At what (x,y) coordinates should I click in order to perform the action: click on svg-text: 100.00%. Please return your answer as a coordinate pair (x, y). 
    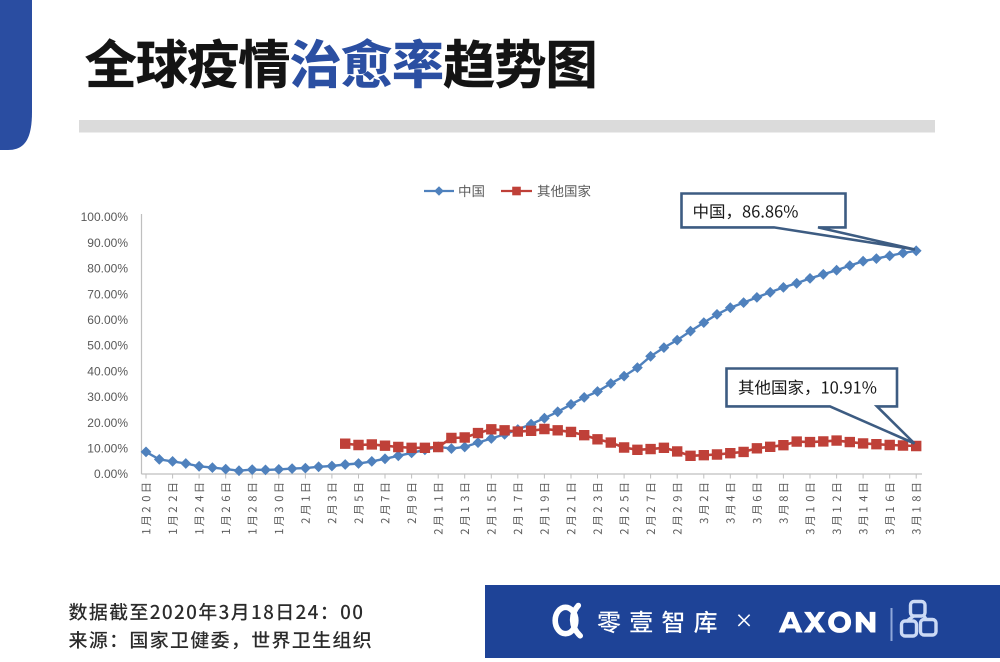
    Looking at the image, I should click on (105, 217).